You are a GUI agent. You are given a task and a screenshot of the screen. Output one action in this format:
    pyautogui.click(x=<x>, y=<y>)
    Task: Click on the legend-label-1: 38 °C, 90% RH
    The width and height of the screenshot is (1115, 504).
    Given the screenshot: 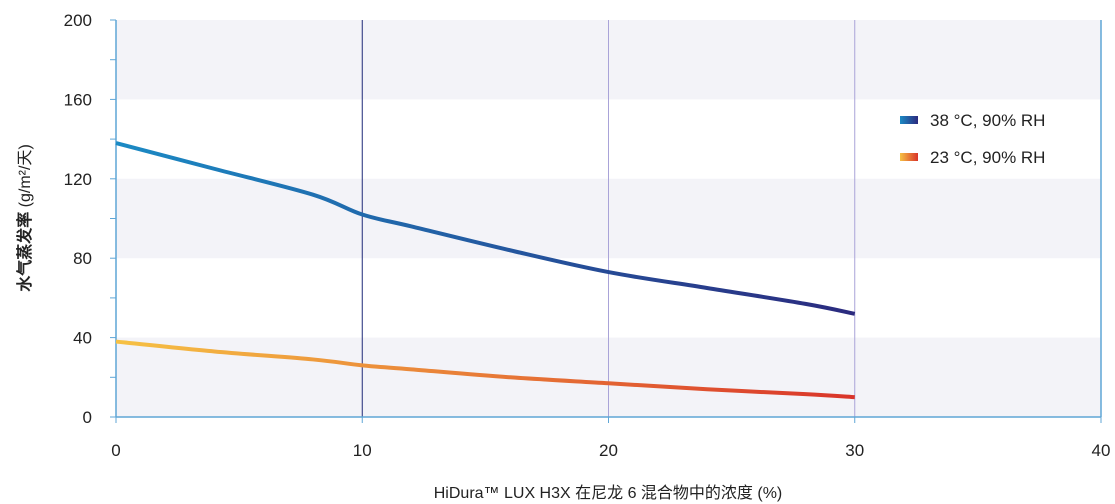 What is the action you would take?
    pyautogui.click(x=987, y=120)
    